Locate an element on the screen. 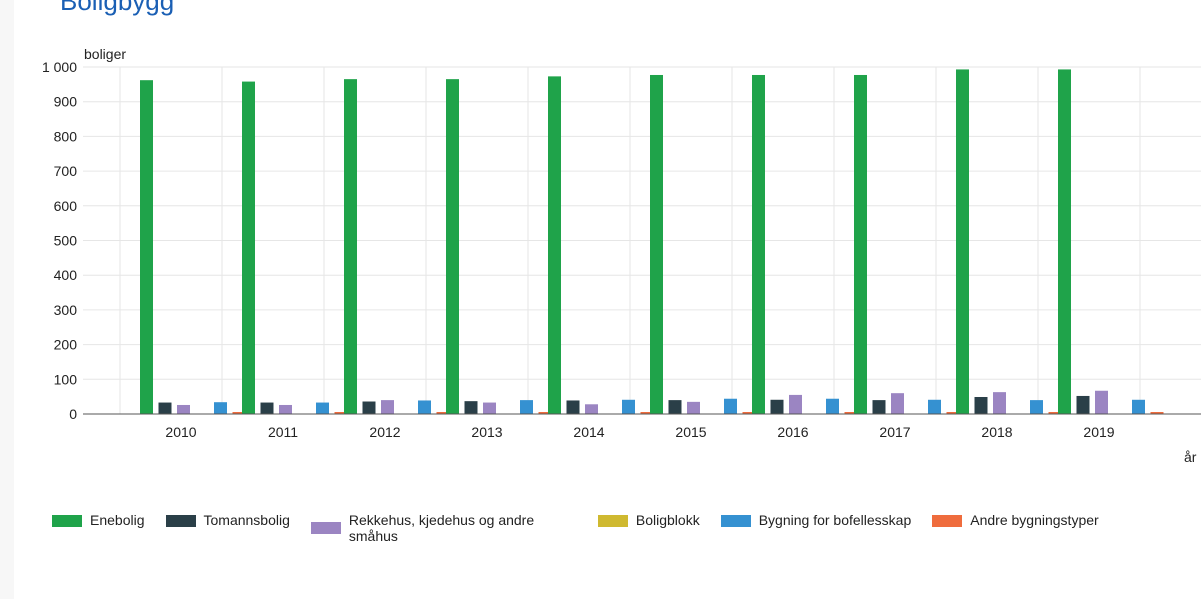 The height and width of the screenshot is (599, 1201). legend-item-rekkehus: Rekkehus, kjedehus og andre småhus is located at coordinates (443, 528).